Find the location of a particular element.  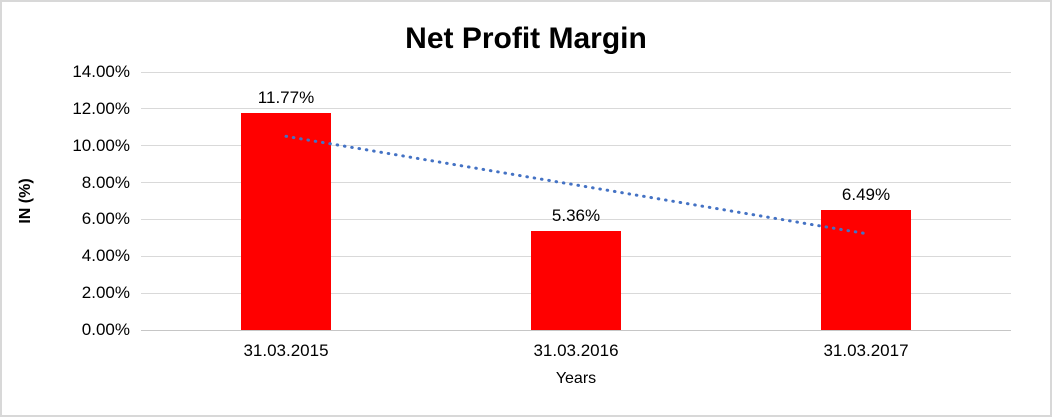

trendline-svg is located at coordinates (576, 185).